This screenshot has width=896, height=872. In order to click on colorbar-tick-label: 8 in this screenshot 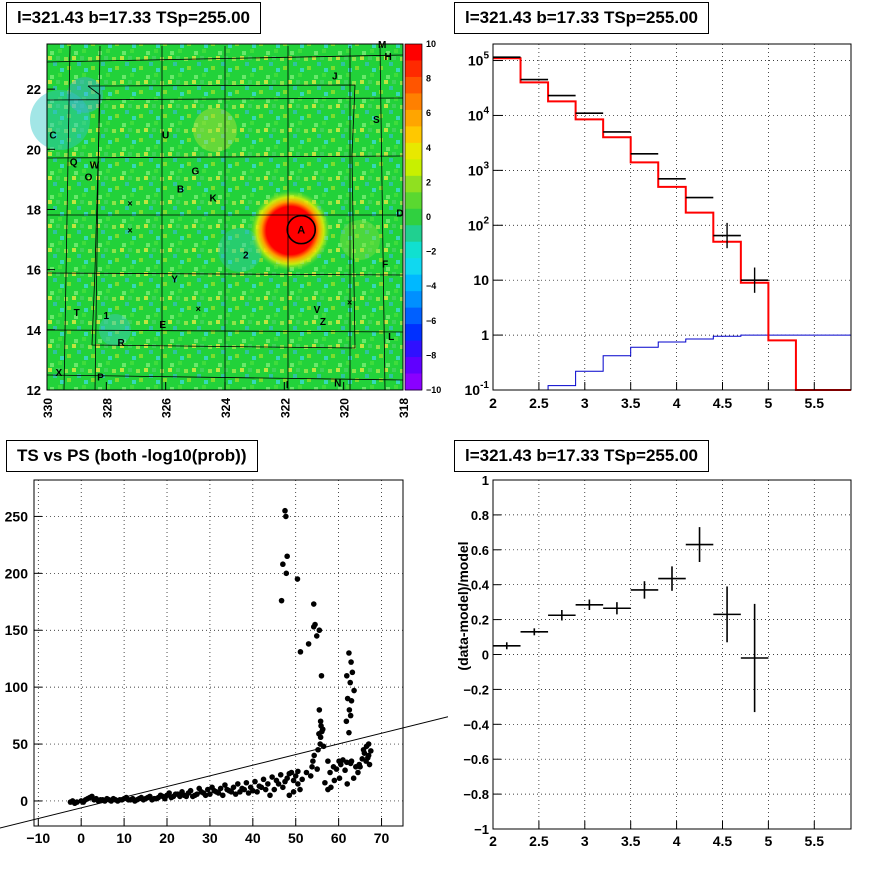, I will do `click(428, 79)`.